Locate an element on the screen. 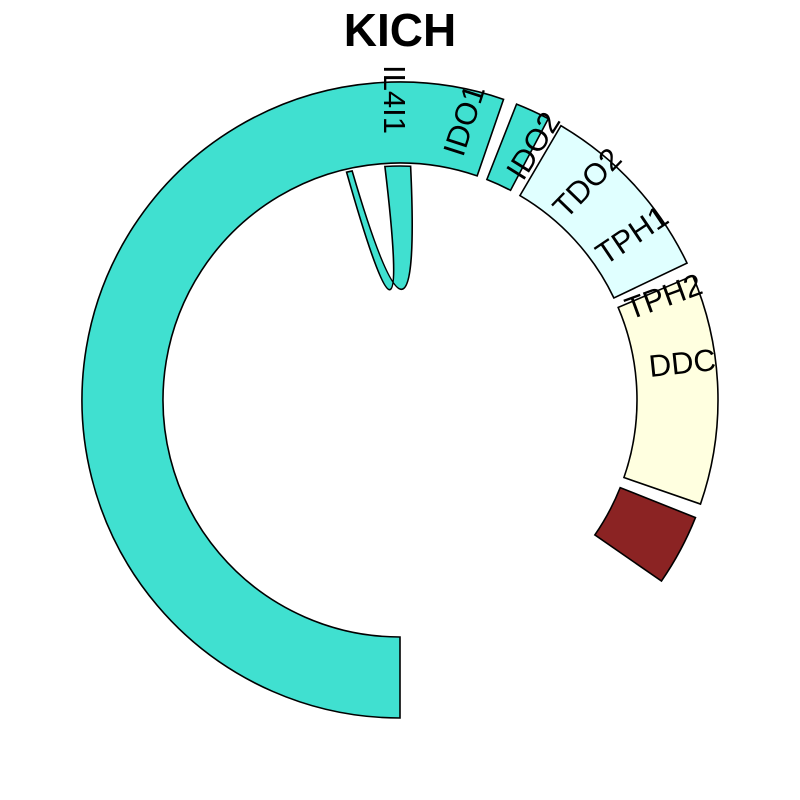 The image size is (800, 800). links-layer is located at coordinates (379, 228).